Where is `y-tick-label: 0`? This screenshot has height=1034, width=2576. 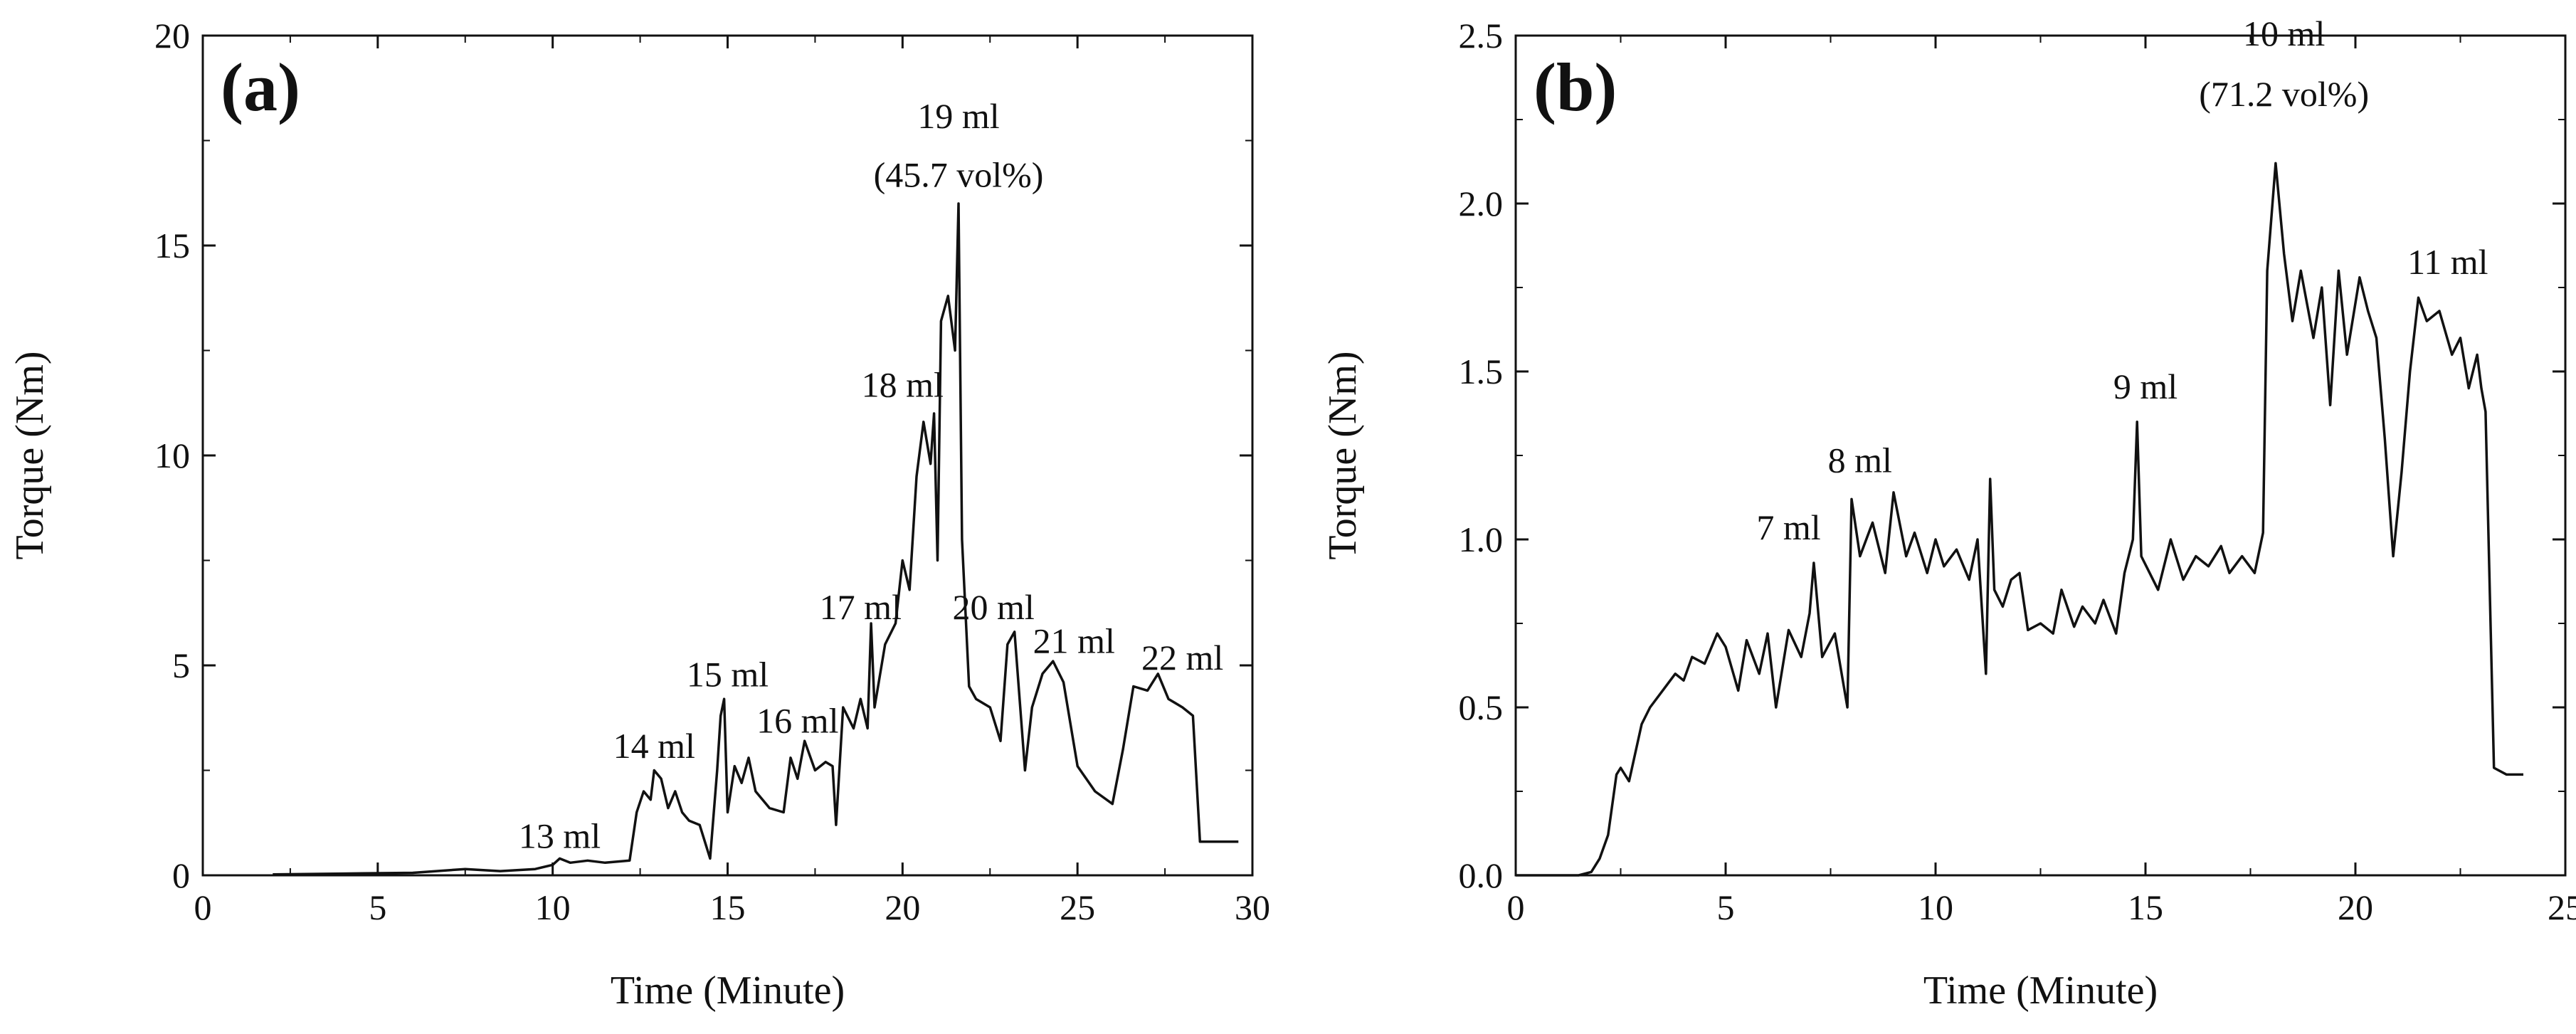
y-tick-label: 0 is located at coordinates (181, 875).